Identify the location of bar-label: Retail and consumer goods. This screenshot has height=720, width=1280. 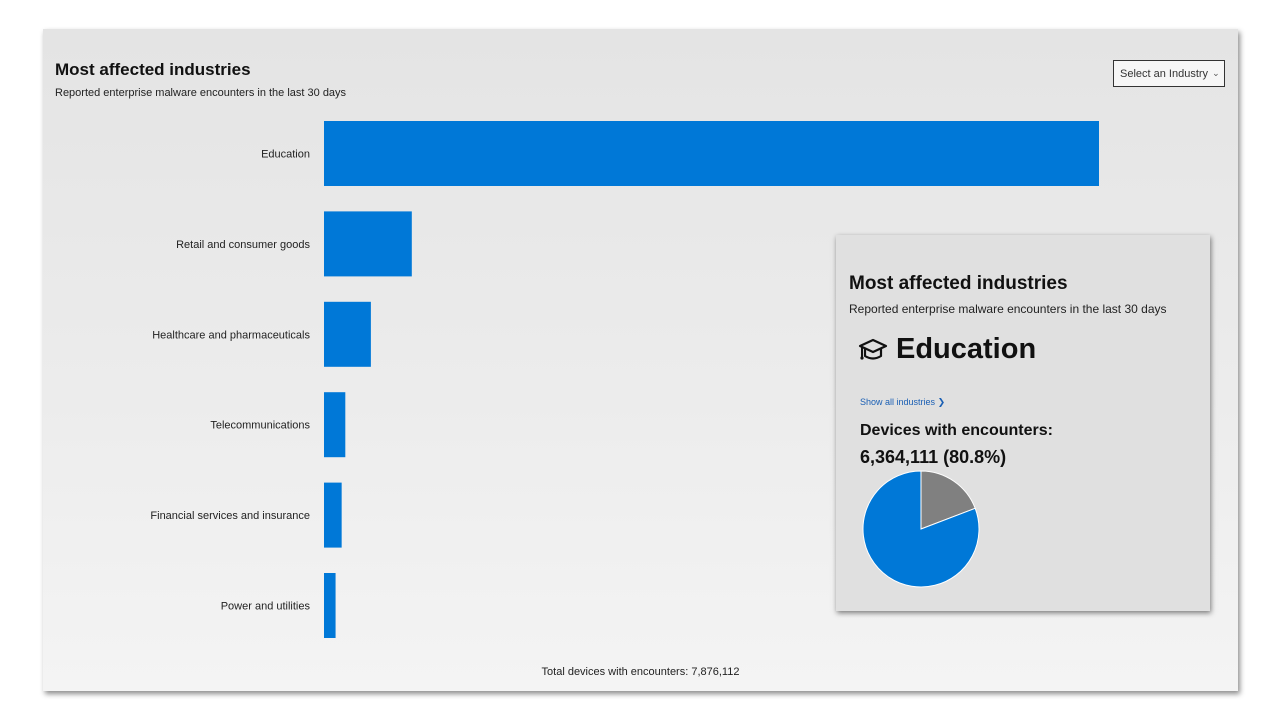
(243, 245).